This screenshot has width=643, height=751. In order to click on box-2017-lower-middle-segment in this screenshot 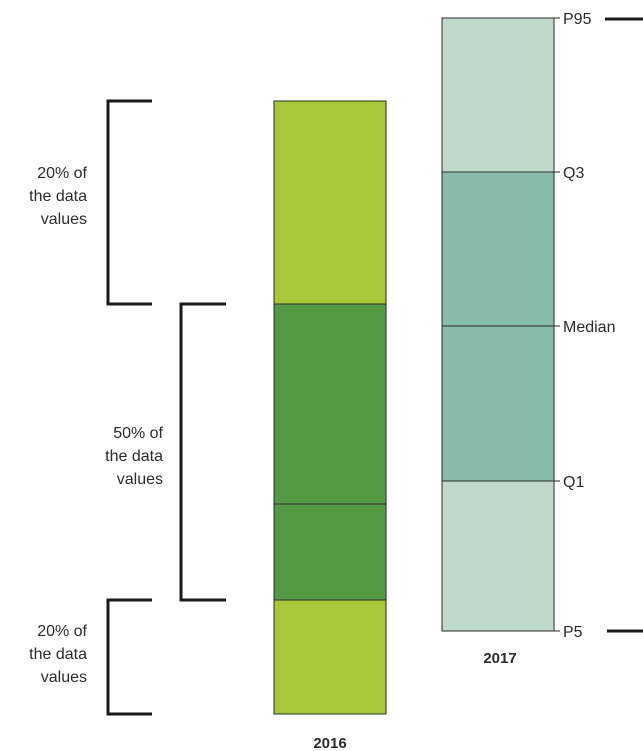, I will do `click(498, 403)`.